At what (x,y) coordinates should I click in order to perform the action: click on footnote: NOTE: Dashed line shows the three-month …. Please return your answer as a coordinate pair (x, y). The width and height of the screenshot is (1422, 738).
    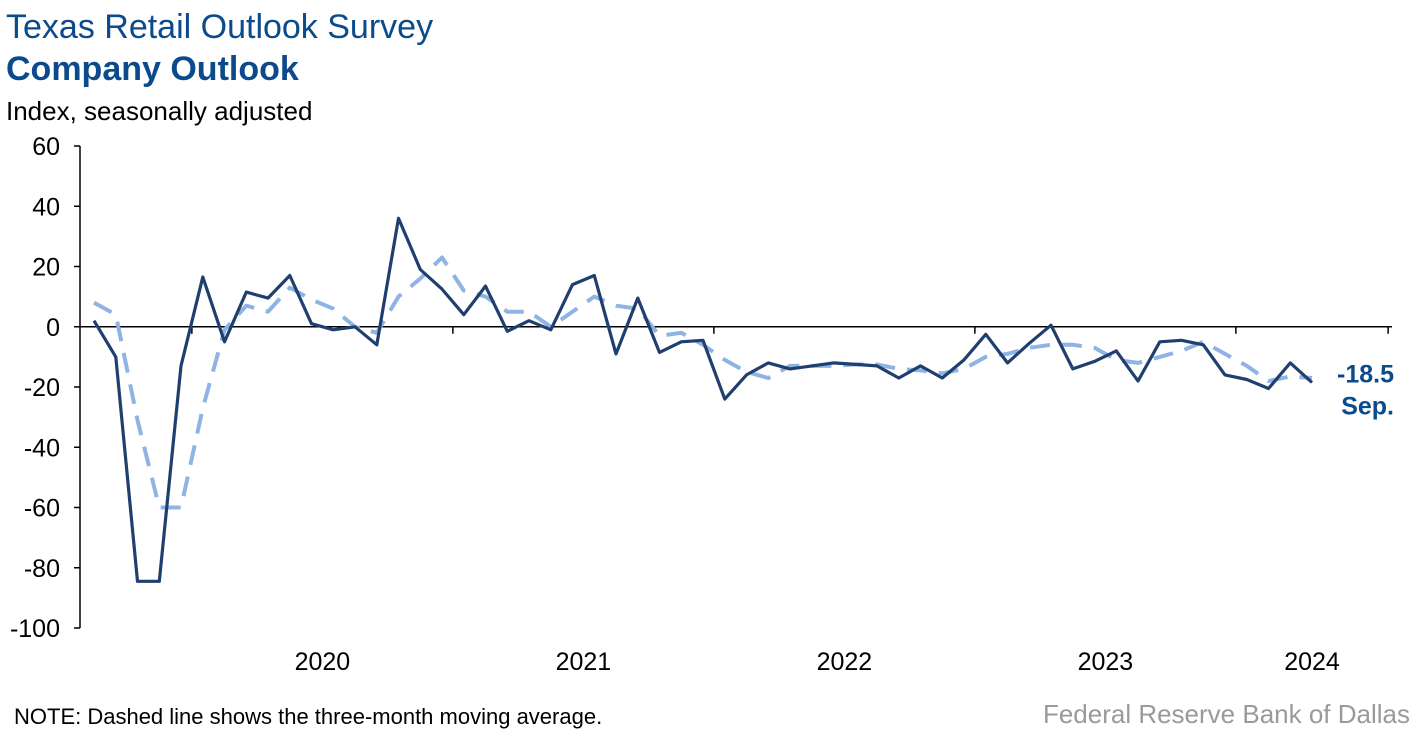
    Looking at the image, I should click on (308, 716).